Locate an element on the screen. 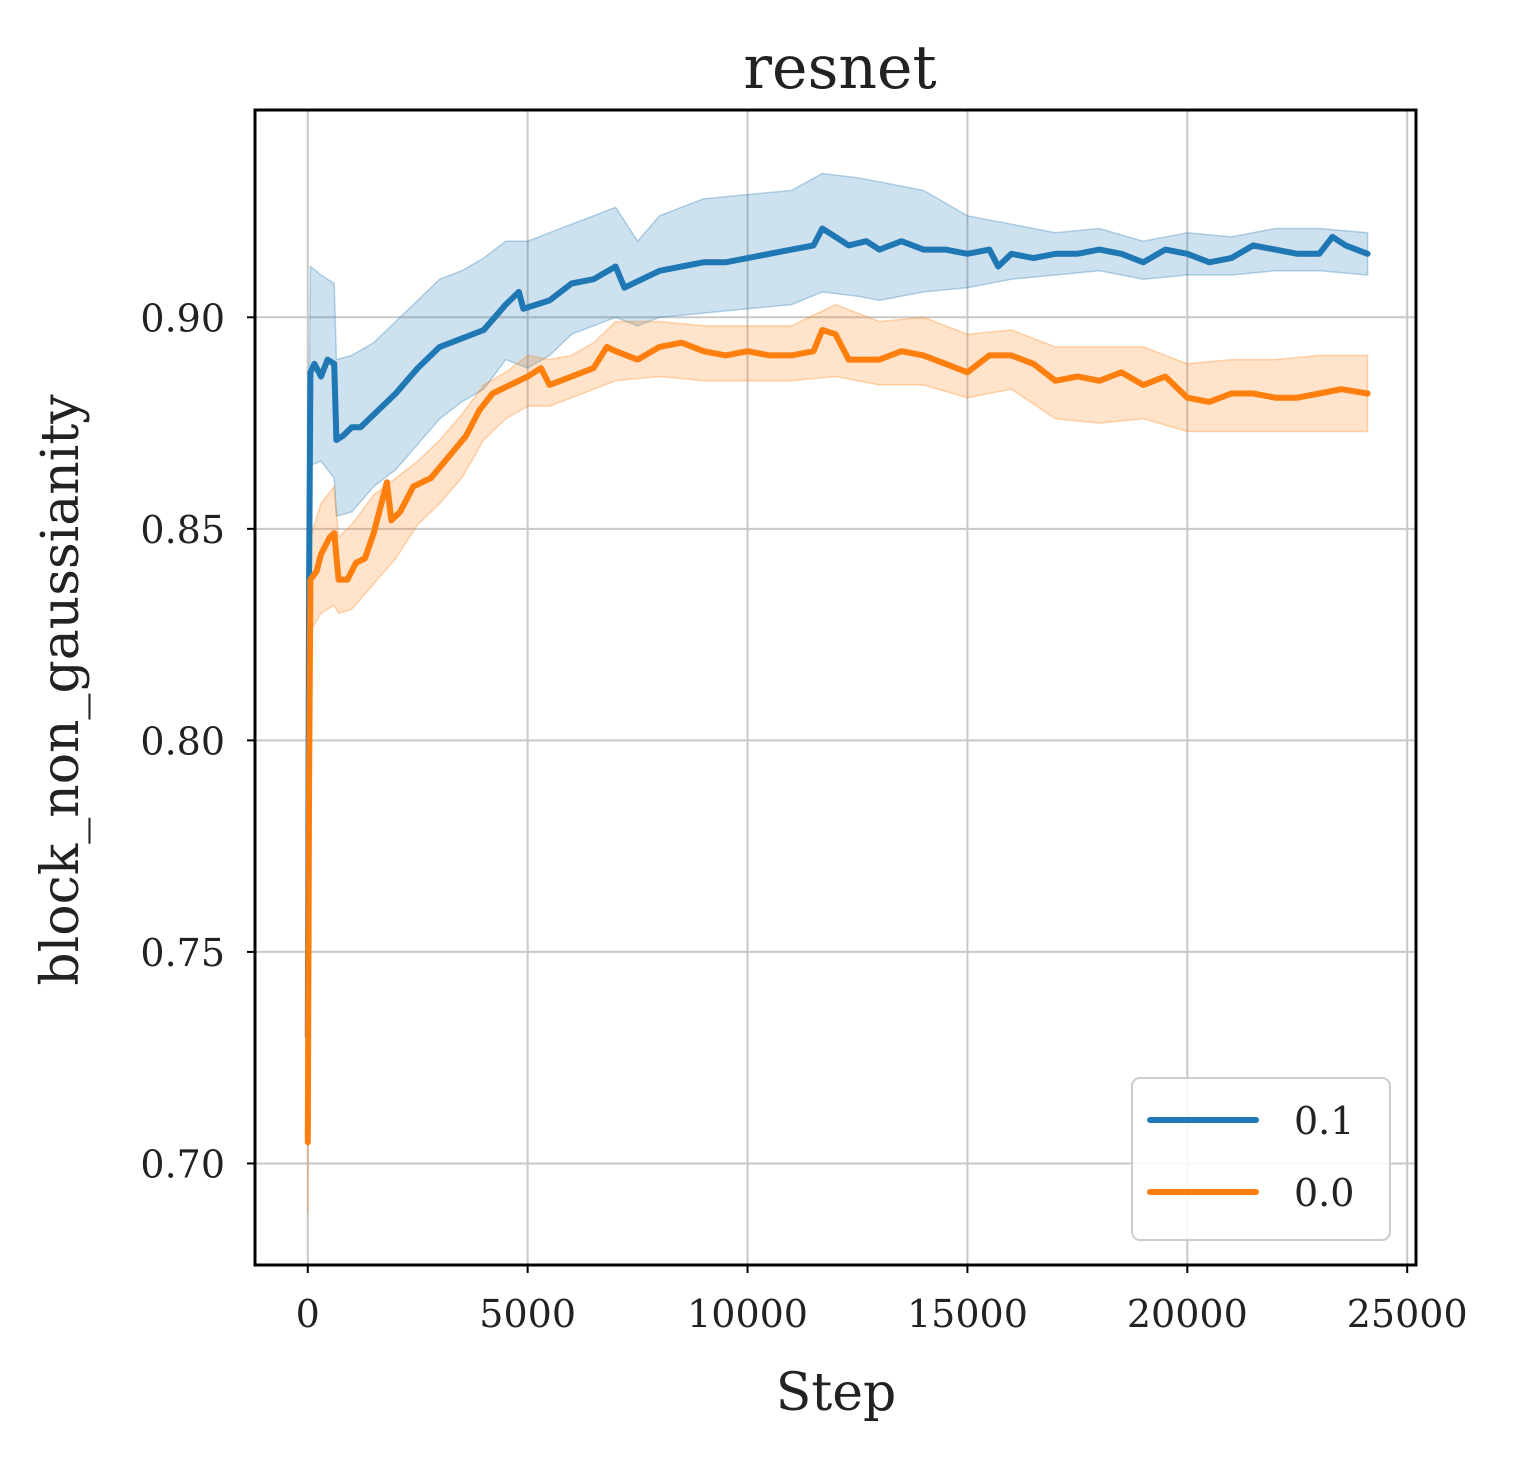  x-tick-label: 0 is located at coordinates (308, 1314).